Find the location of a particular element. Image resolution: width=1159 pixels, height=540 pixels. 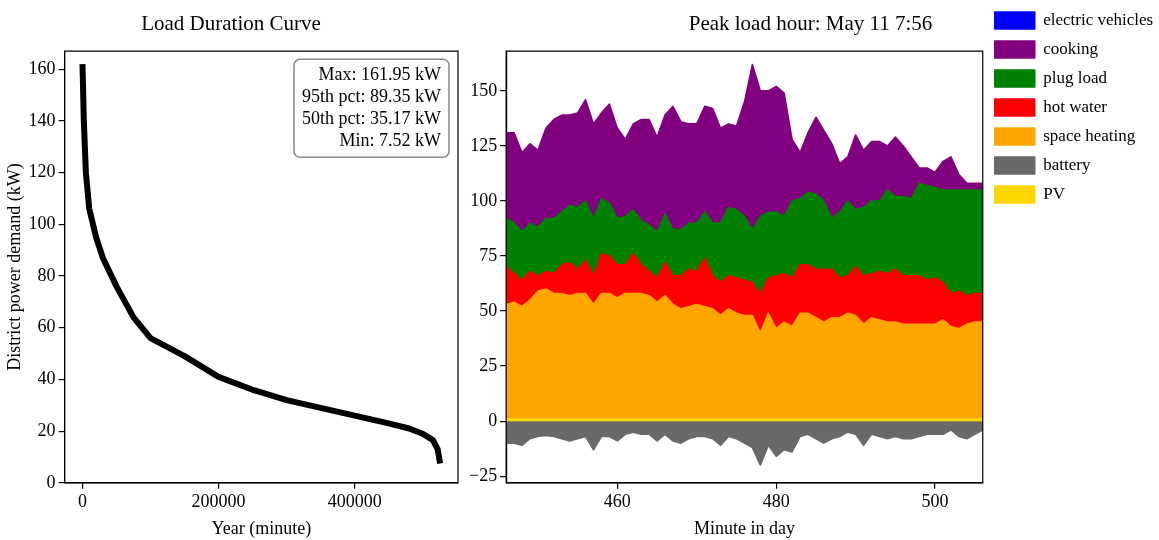

y-tick-label: 160 is located at coordinates (42, 68).